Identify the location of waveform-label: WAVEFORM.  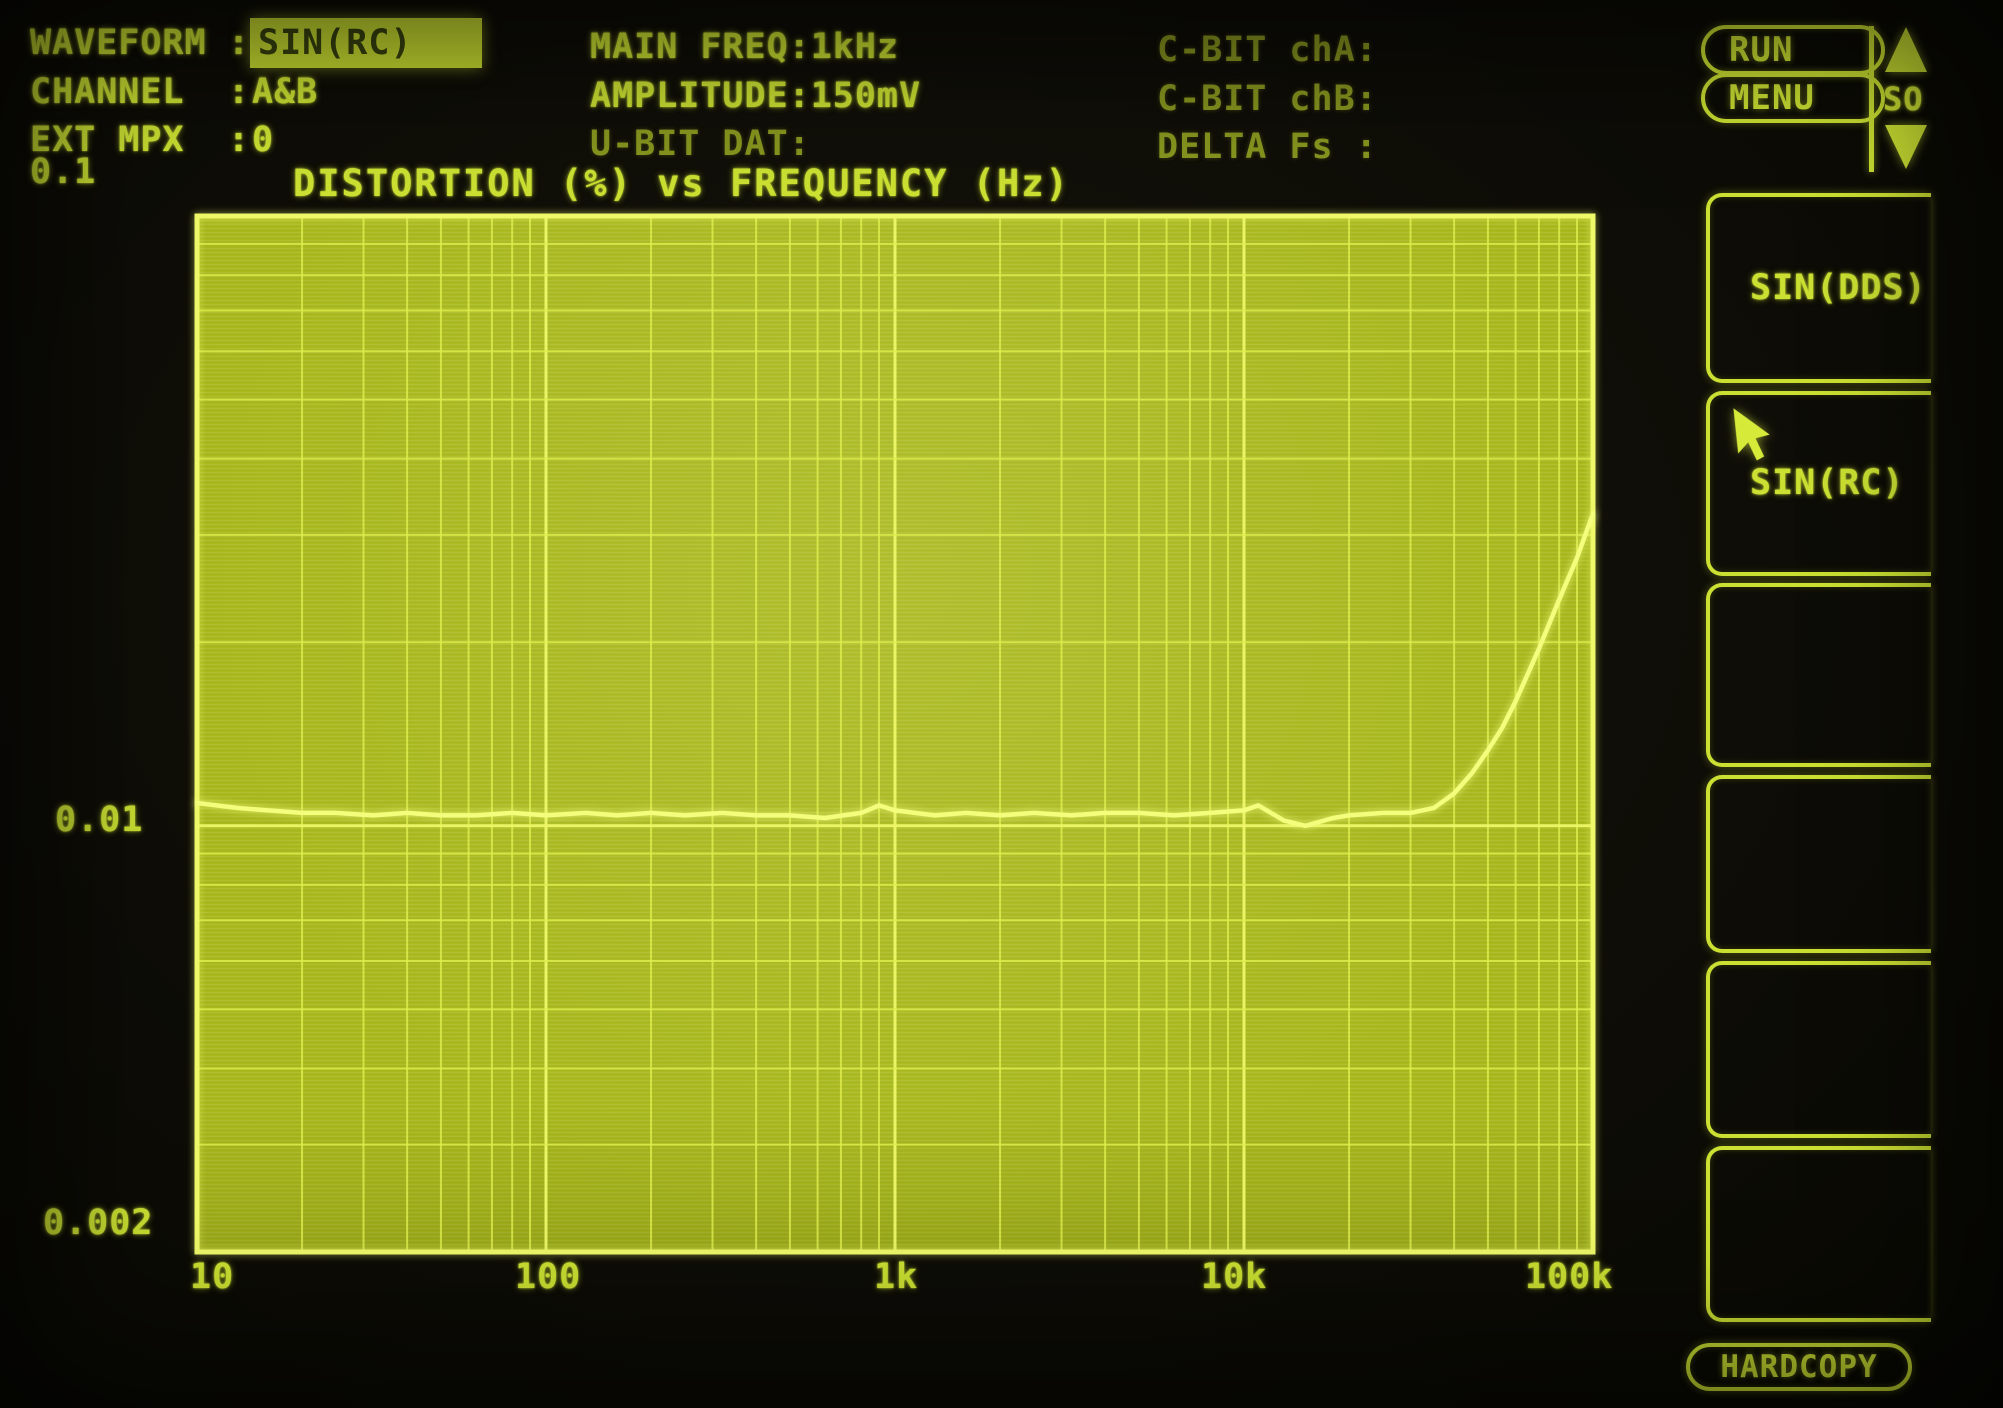
(118, 43).